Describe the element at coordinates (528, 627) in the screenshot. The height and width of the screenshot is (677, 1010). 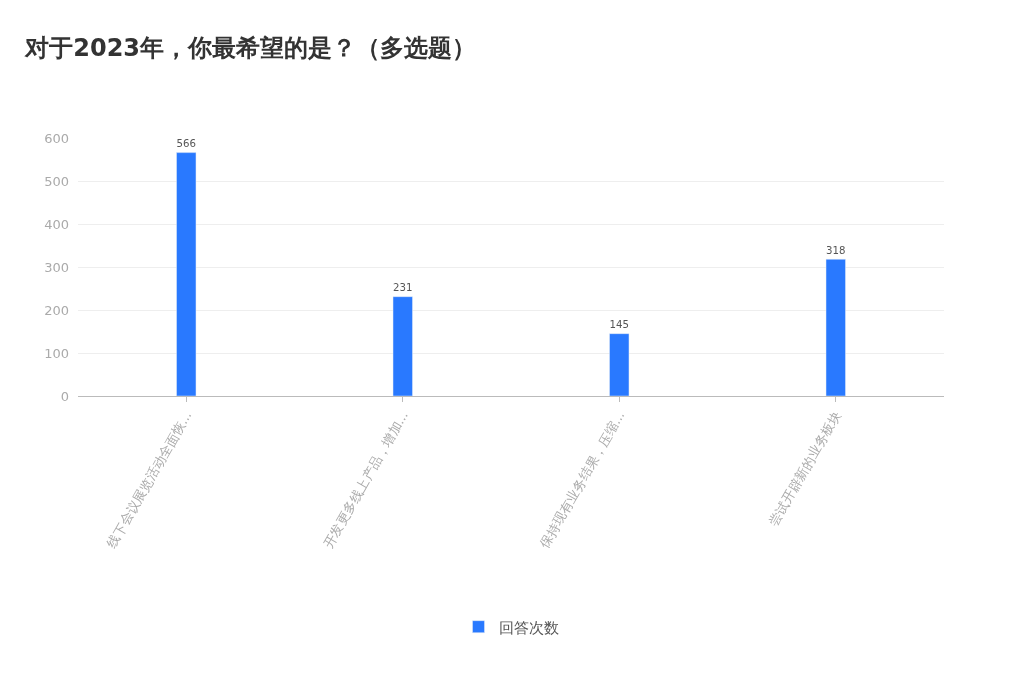
I see `legend-label: 回答次数` at that location.